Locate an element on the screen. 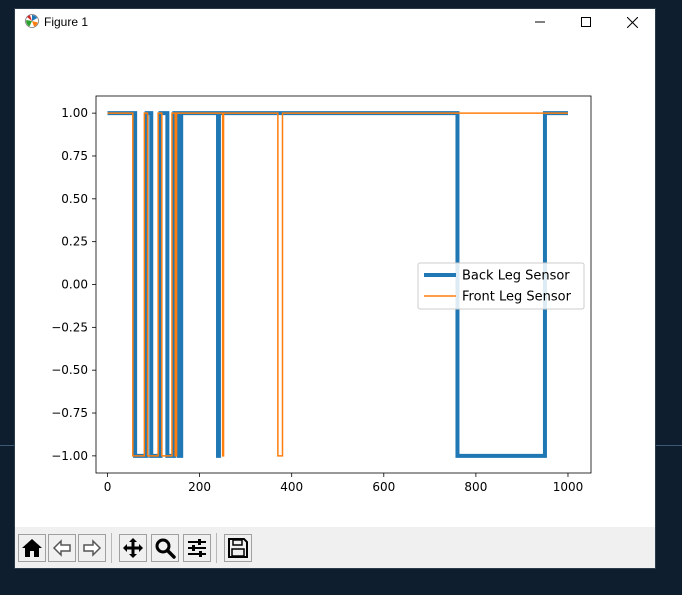  maximize-button is located at coordinates (586, 22).